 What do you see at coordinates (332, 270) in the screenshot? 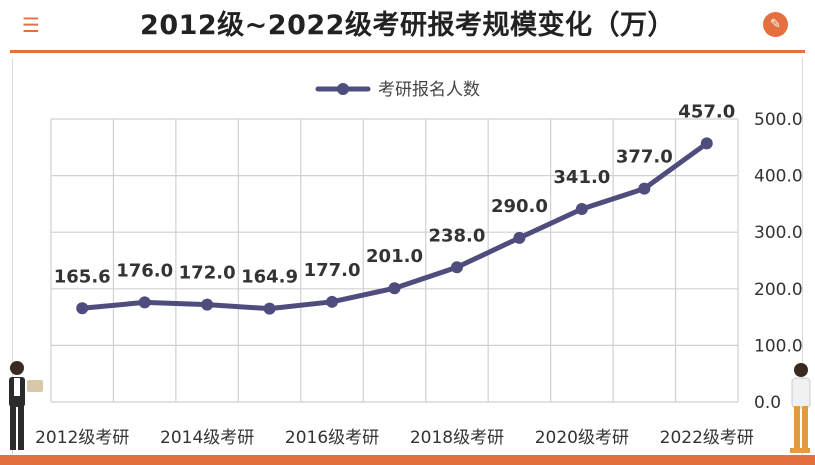
I see `data-label: 177.0` at bounding box center [332, 270].